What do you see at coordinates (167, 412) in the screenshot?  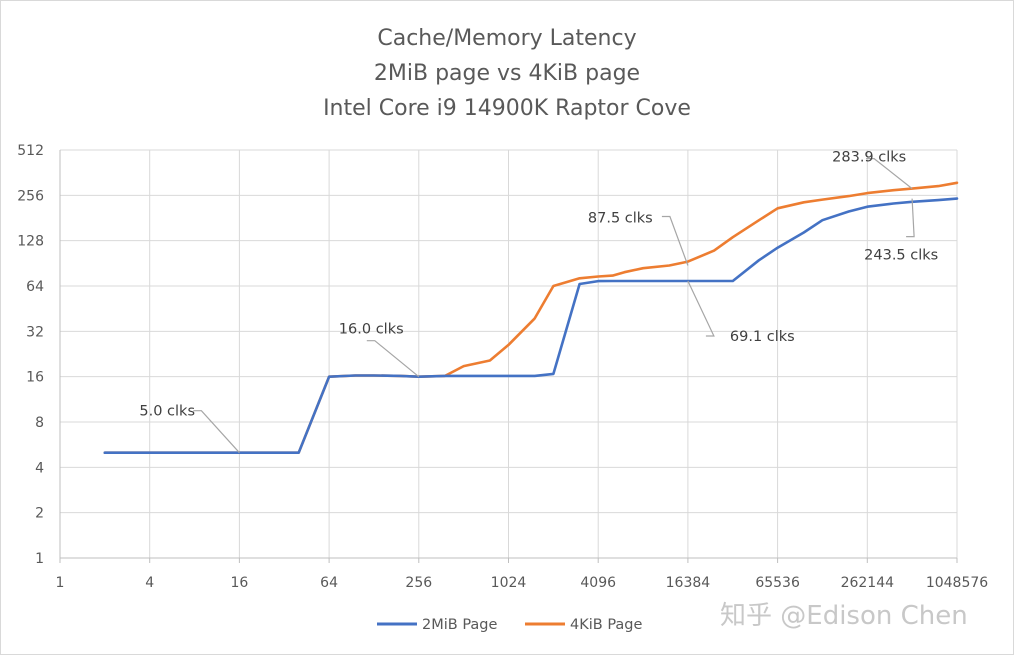 I see `data-label: 5.0 clks` at bounding box center [167, 412].